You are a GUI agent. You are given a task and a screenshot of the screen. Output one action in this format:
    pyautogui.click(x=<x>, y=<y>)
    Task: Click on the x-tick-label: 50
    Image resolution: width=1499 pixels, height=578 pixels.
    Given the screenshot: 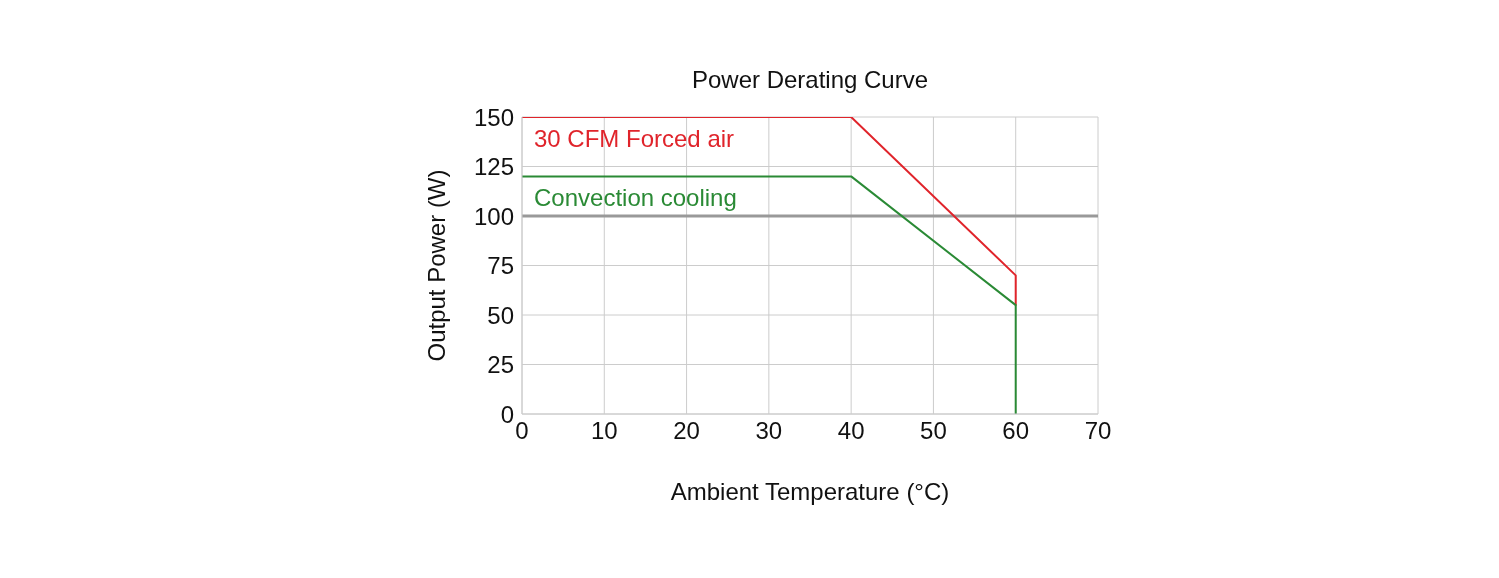 What is the action you would take?
    pyautogui.click(x=933, y=431)
    